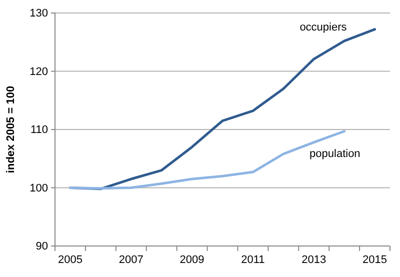  Describe the element at coordinates (39, 188) in the screenshot. I see `y-tick-label: 100` at that location.